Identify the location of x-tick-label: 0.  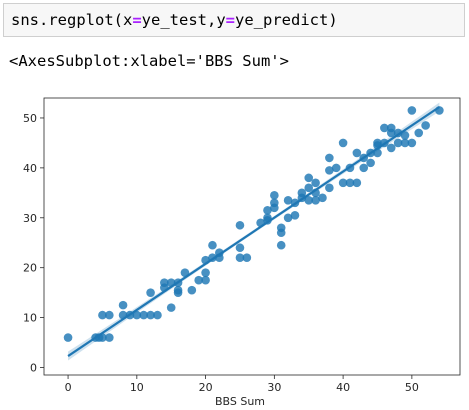
(68, 387).